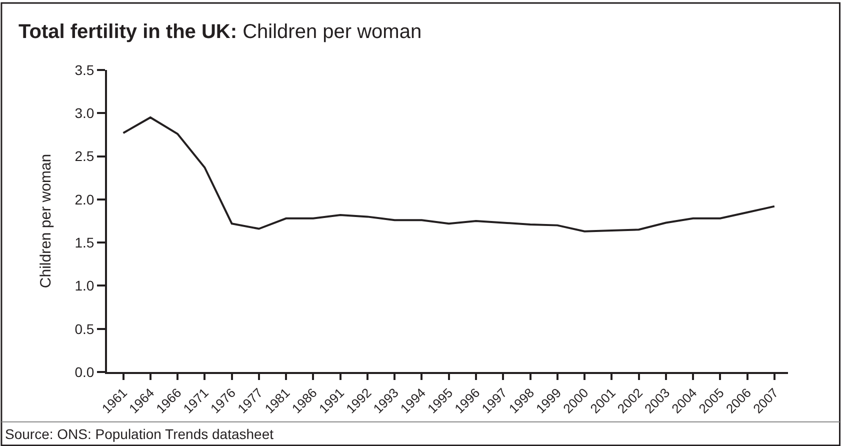  Describe the element at coordinates (128, 32) in the screenshot. I see `chart-title: Total fertility in the UK:` at that location.